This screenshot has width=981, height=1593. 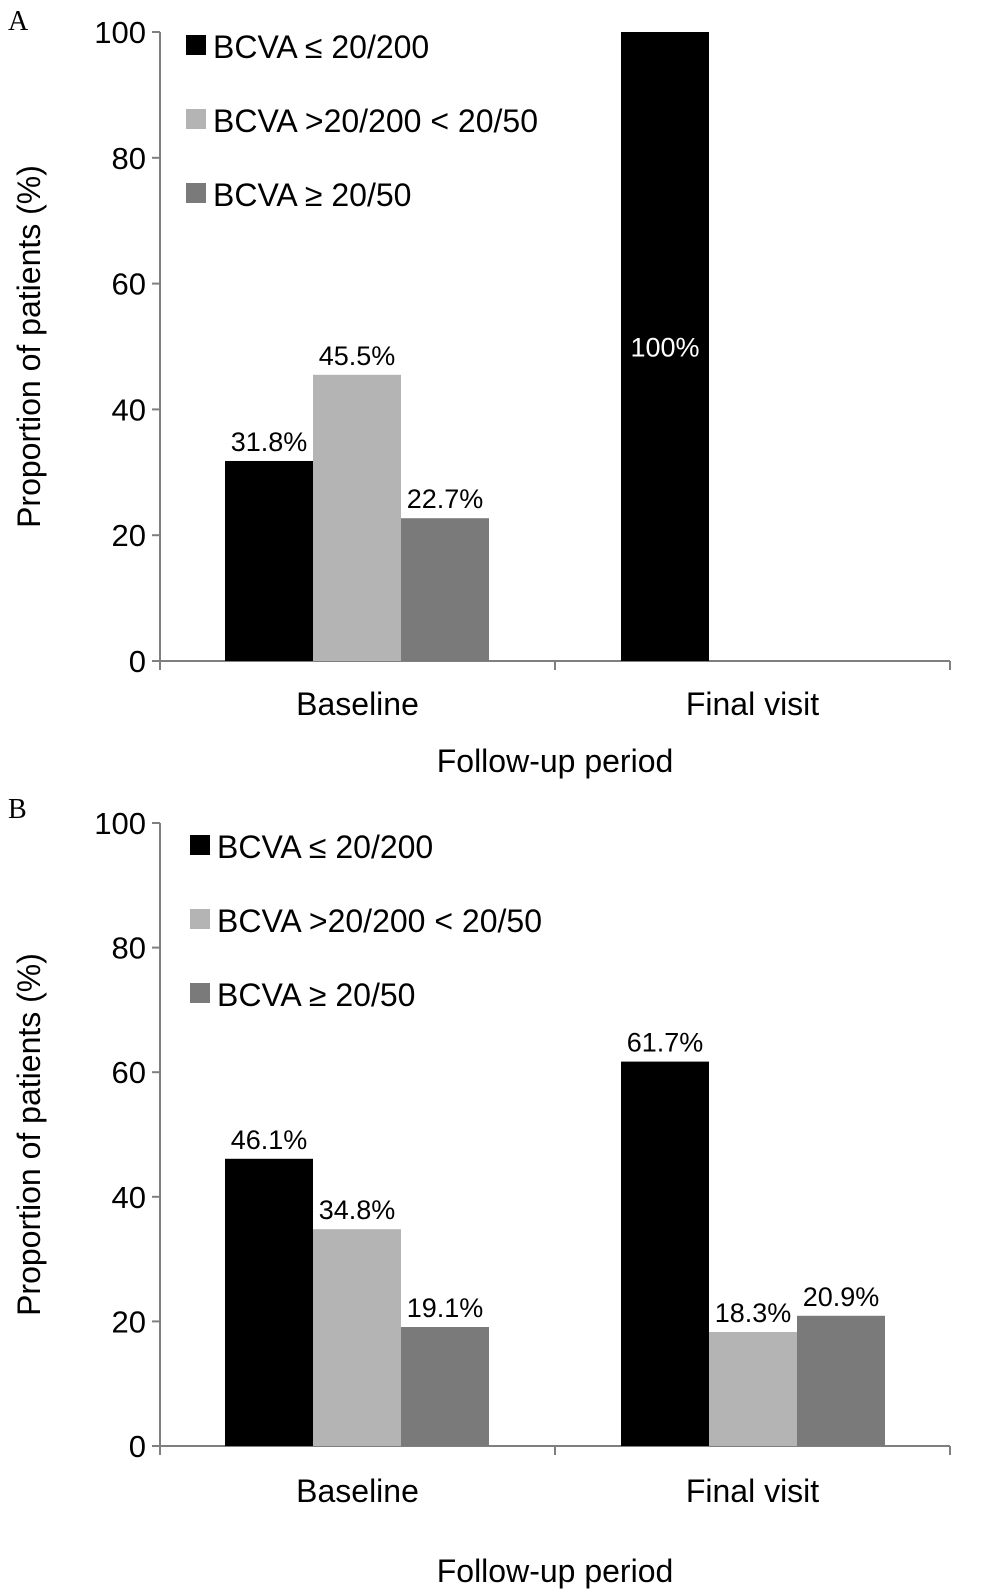 What do you see at coordinates (841, 1297) in the screenshot?
I see `bar-data-label: 20.9%` at bounding box center [841, 1297].